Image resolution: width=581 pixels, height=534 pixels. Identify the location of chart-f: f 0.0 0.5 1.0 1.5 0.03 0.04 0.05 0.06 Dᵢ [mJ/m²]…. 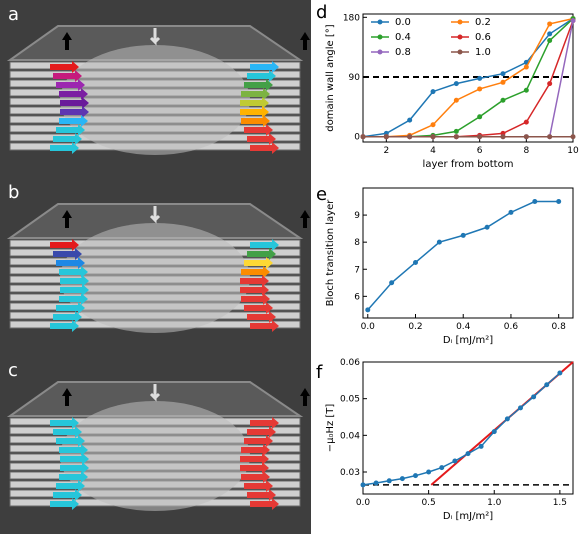
(445, 440).